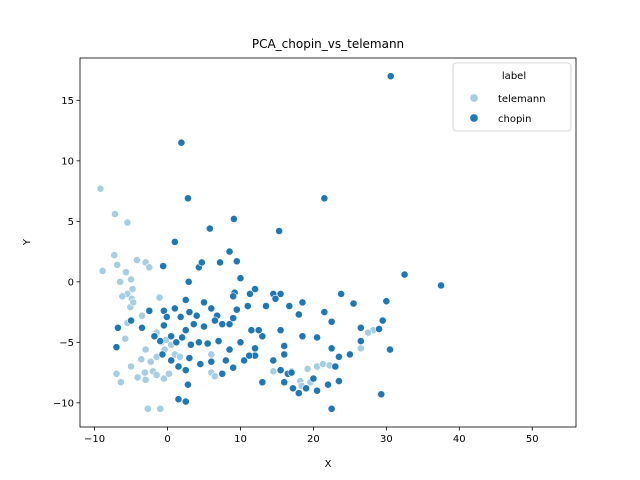 This screenshot has width=640, height=480. What do you see at coordinates (386, 439) in the screenshot?
I see `x-tick-label: 30` at bounding box center [386, 439].